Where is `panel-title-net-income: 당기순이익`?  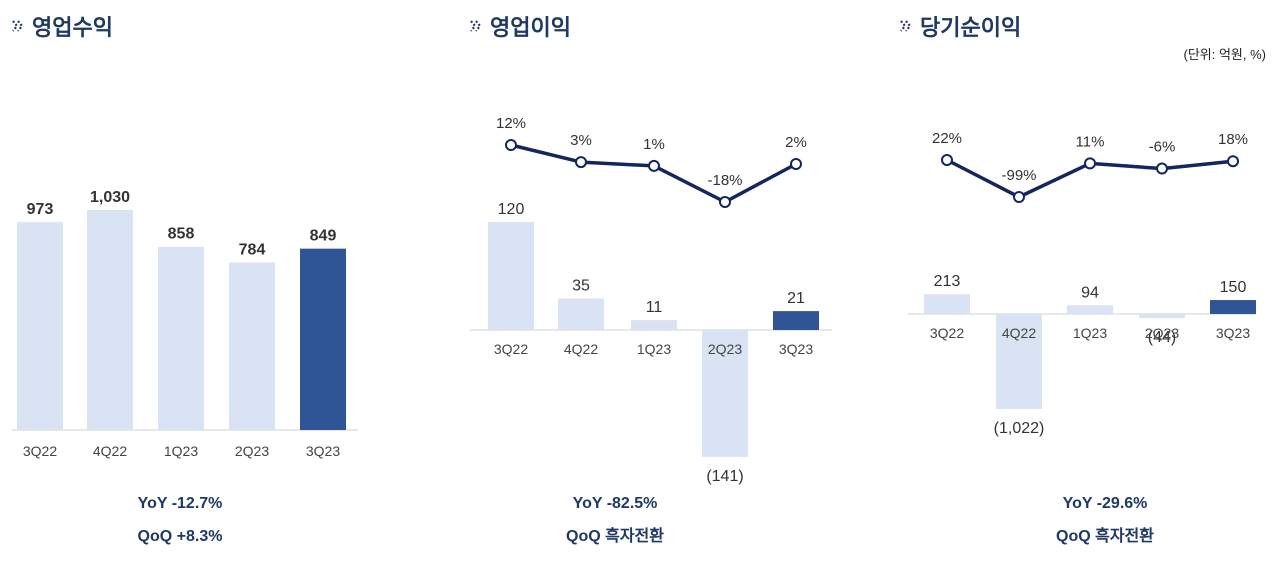
panel-title-net-income: 당기순이익 is located at coordinates (960, 26).